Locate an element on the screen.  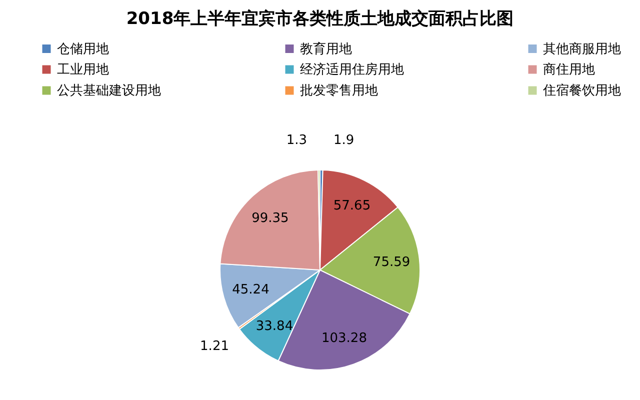
data-label: 99.35 is located at coordinates (270, 218).